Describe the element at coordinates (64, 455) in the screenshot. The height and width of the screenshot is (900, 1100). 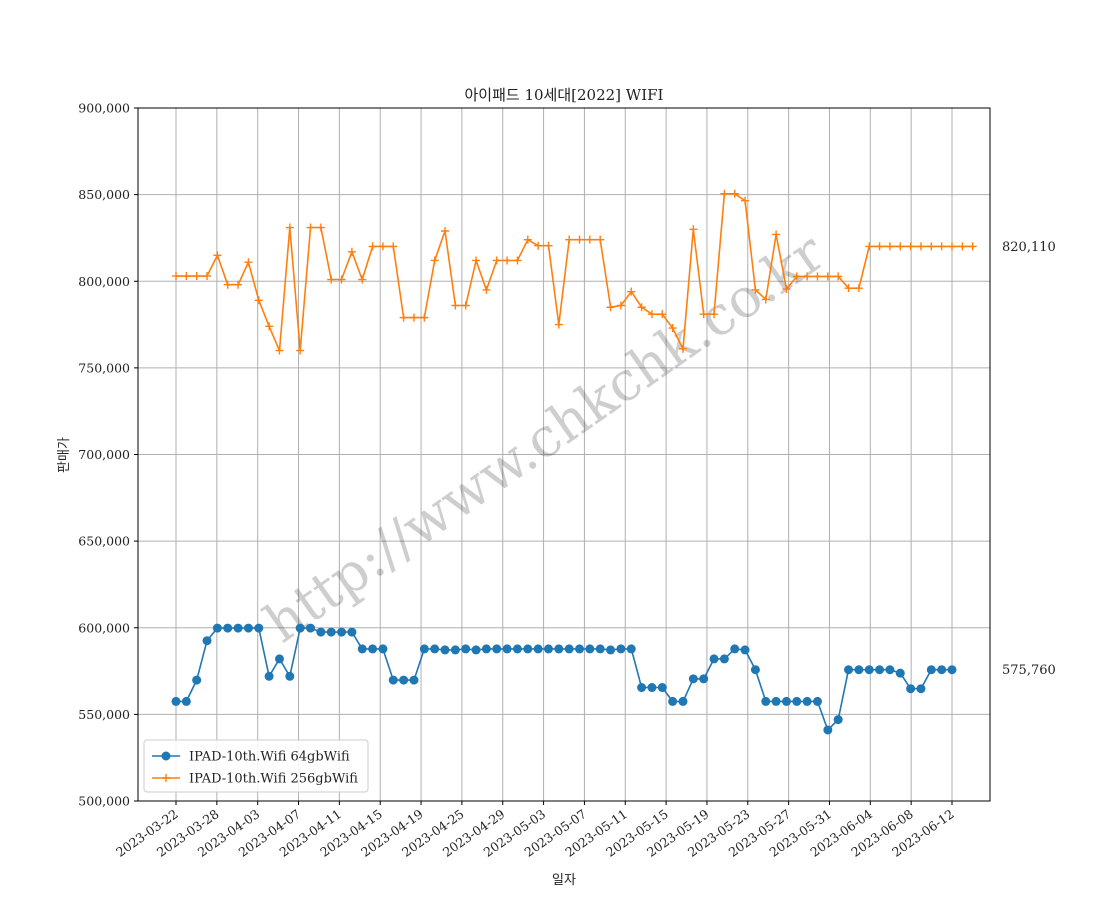
I see `y-axis-label: 판매가` at that location.